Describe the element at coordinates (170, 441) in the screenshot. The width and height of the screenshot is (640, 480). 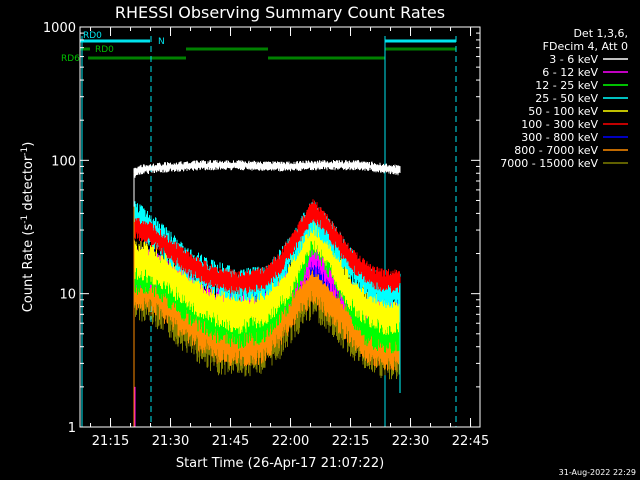
I see `x-tick-label: 21:30` at that location.